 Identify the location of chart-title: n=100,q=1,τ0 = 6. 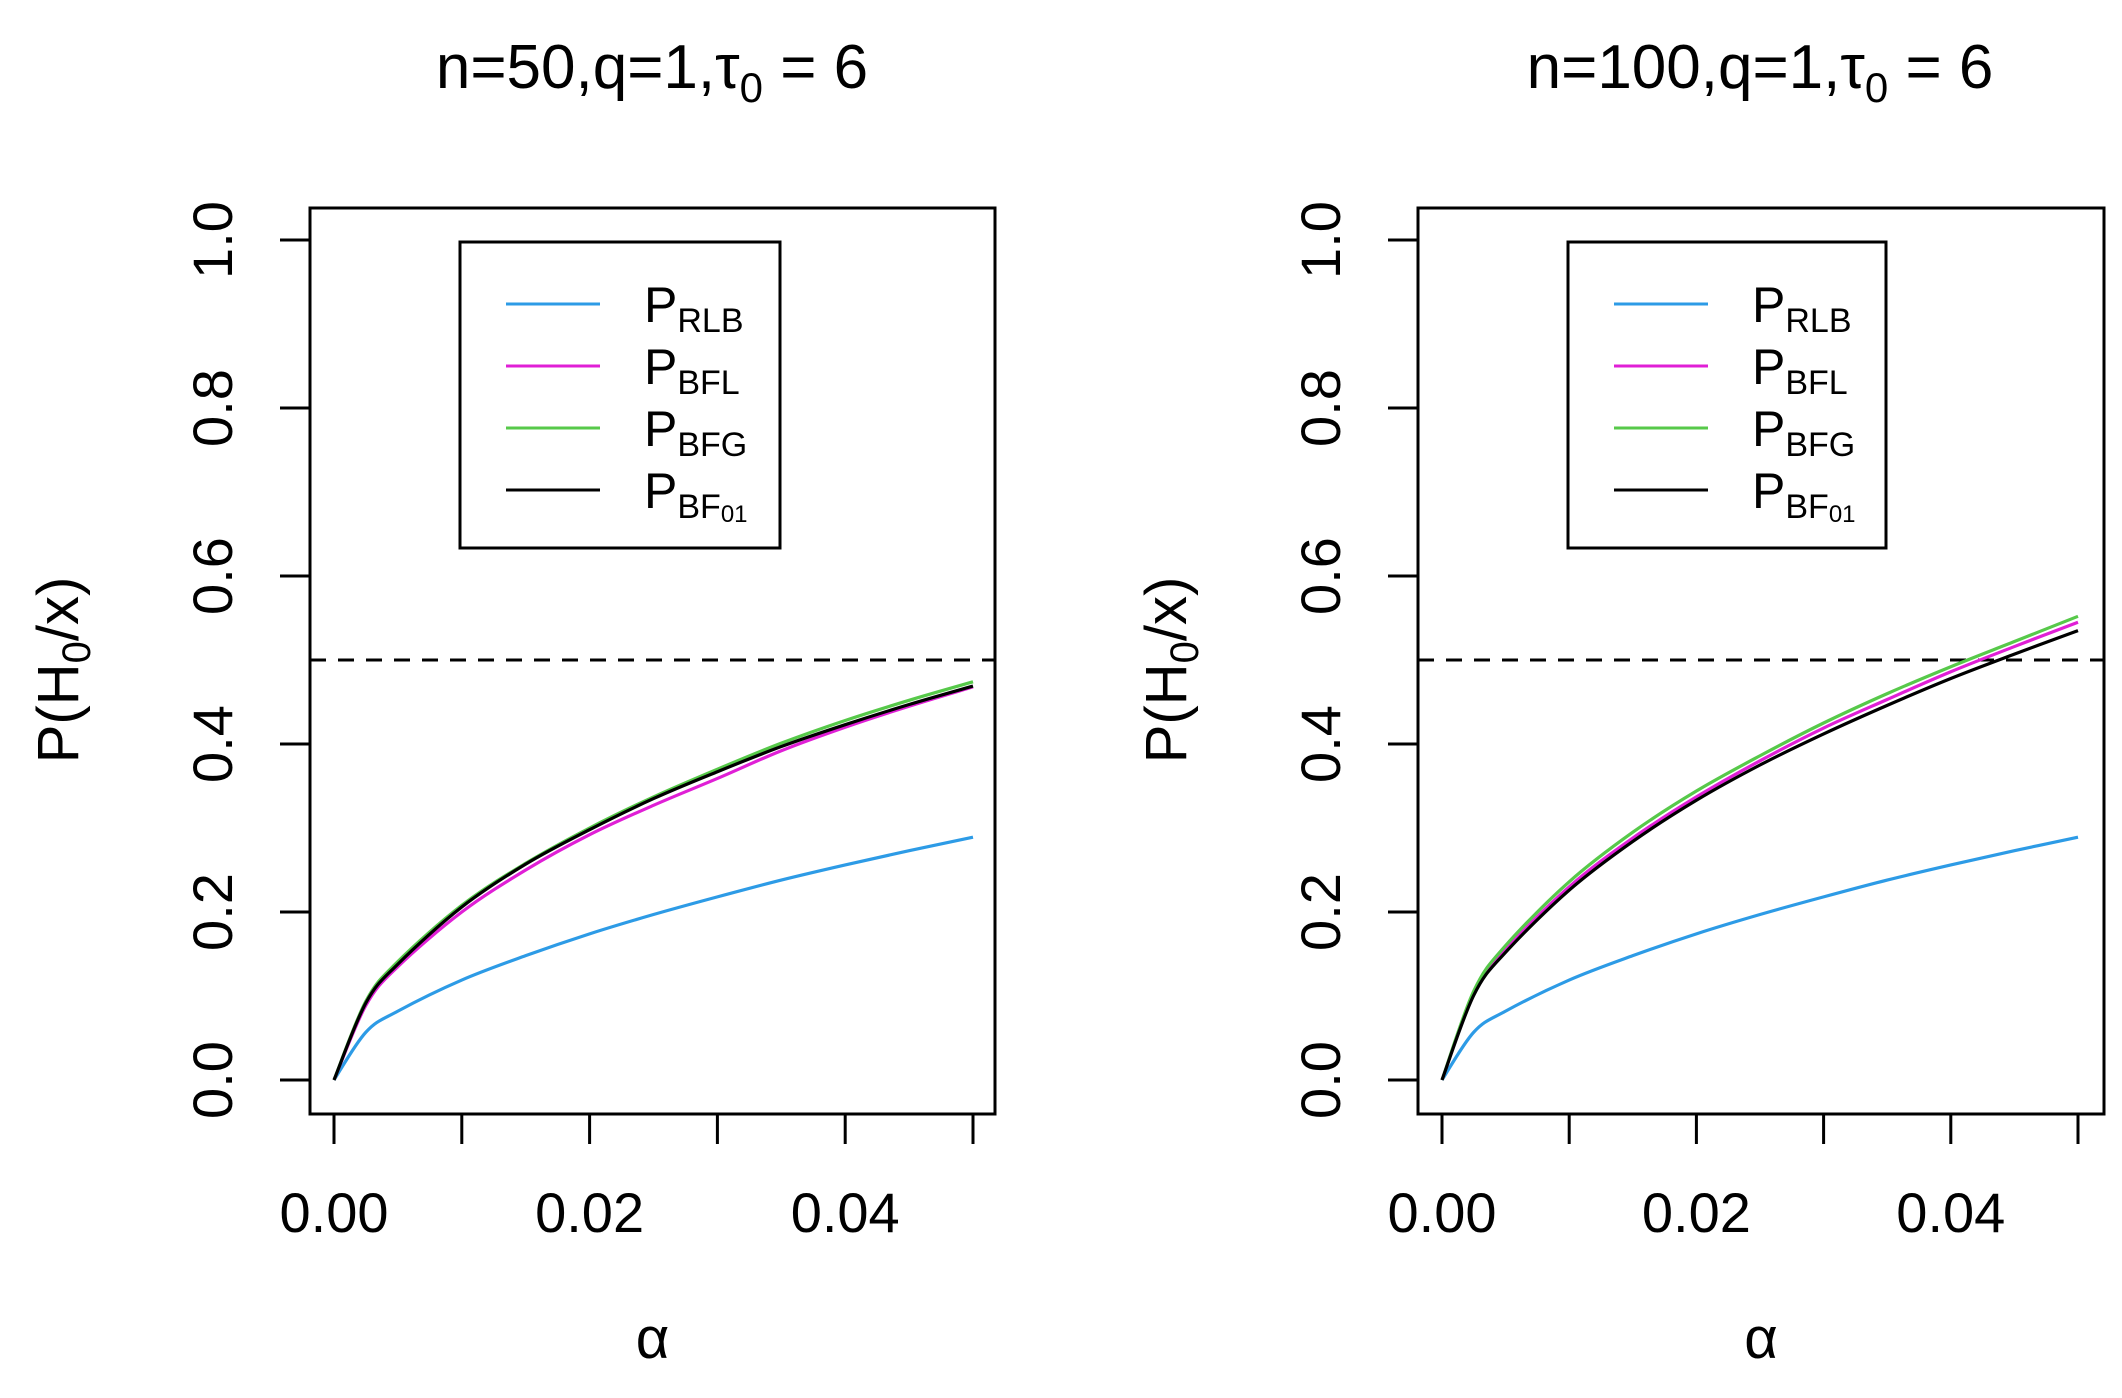
(1760, 72).